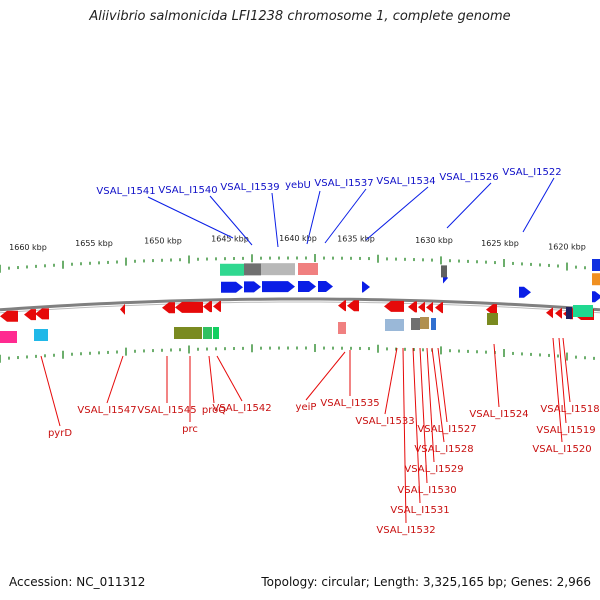 Image resolution: width=600 pixels, height=600 pixels. What do you see at coordinates (163, 240) in the screenshot?
I see `scale-label: 1650 kbp` at bounding box center [163, 240].